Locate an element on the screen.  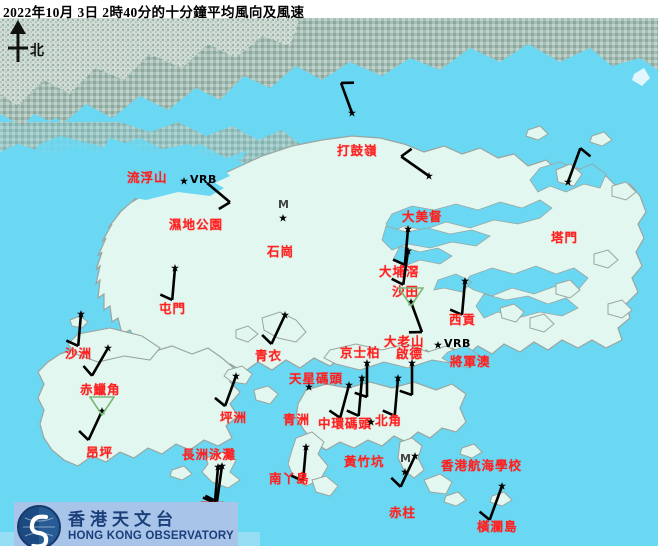
station-label: 北角 is located at coordinates (389, 420).